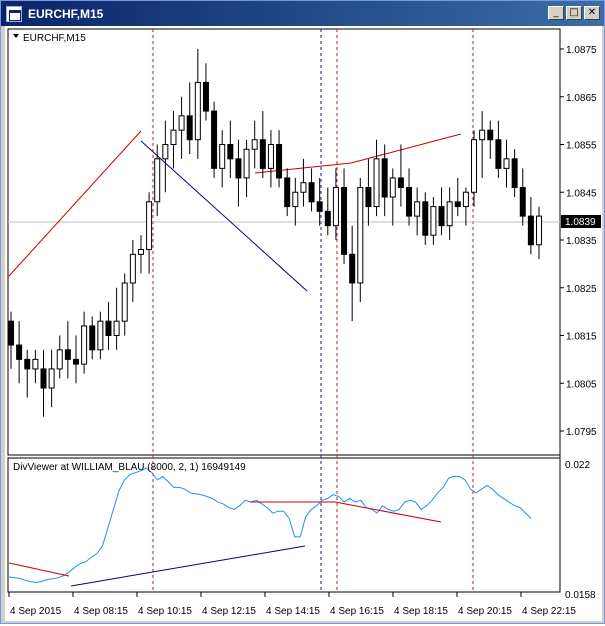  What do you see at coordinates (592, 13) in the screenshot?
I see `close-button: ✕` at bounding box center [592, 13].